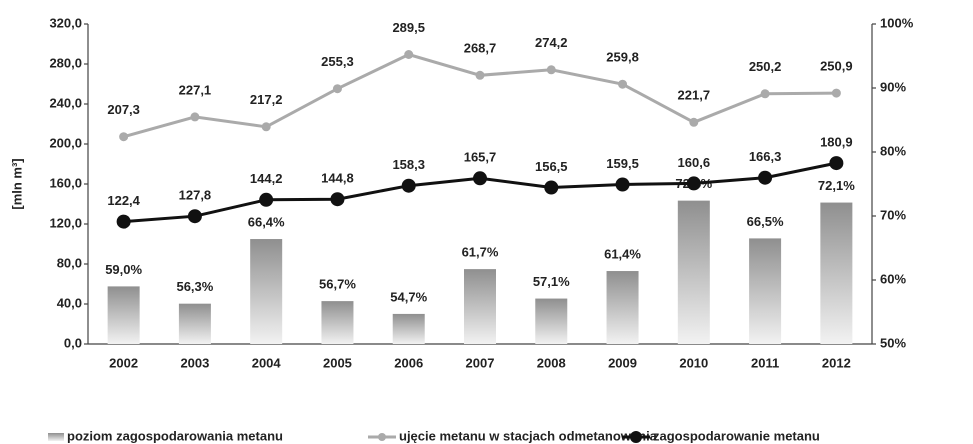 This screenshot has width=973, height=444. What do you see at coordinates (195, 89) in the screenshot?
I see `line-value-label: 227,1` at bounding box center [195, 89].